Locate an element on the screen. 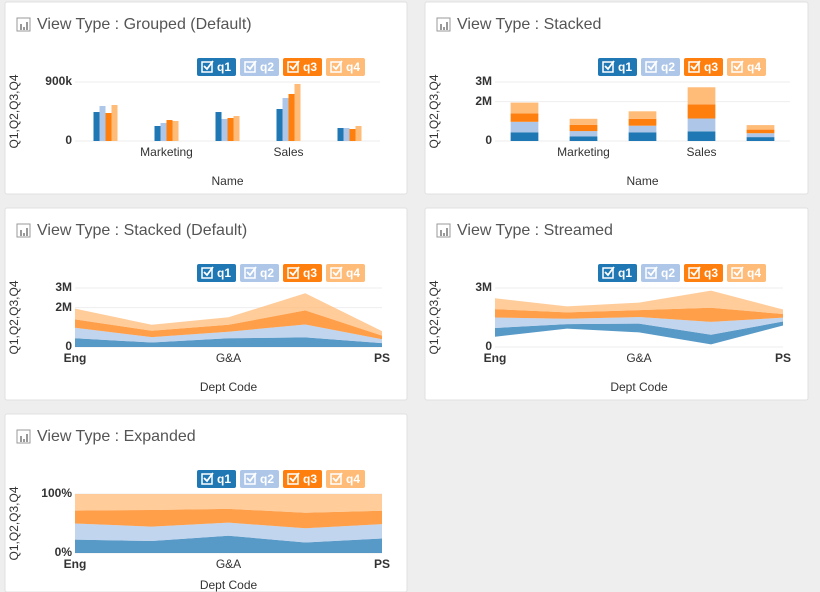 The image size is (820, 592). y-axis-title: Q1,Q2,Q3,Q4 is located at coordinates (434, 317).